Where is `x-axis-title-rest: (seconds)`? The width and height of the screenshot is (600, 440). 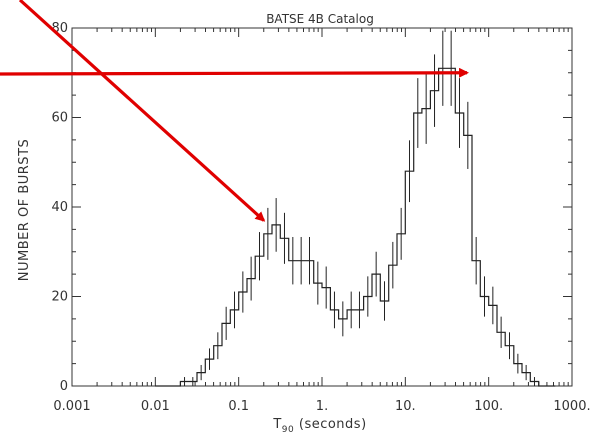 x-axis-title-rest: (seconds) is located at coordinates (330, 424).